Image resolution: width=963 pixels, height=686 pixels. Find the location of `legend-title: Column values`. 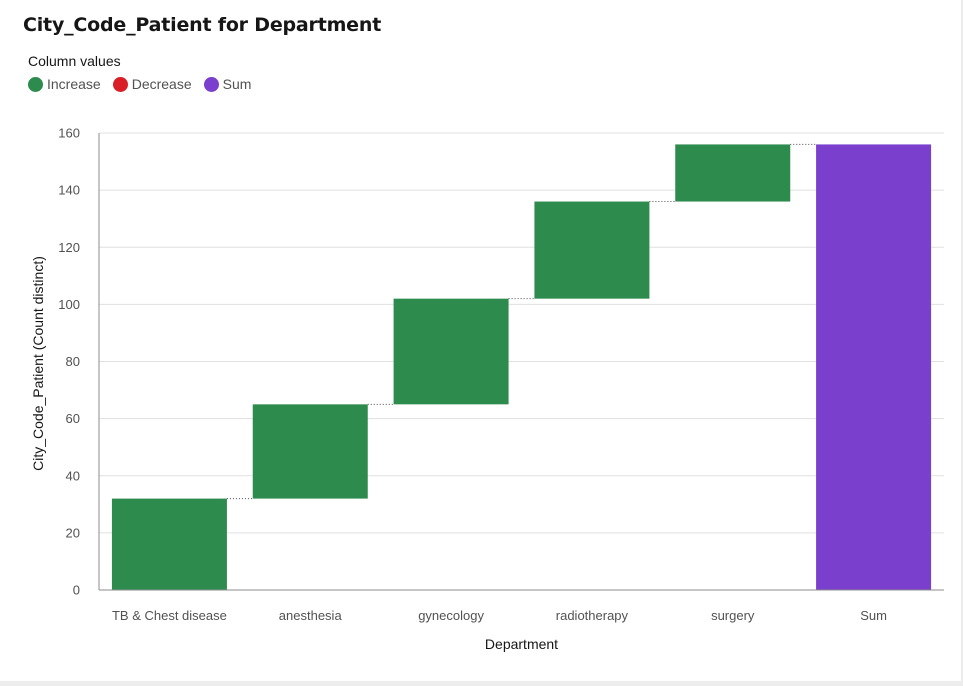

legend-title: Column values is located at coordinates (74, 61).